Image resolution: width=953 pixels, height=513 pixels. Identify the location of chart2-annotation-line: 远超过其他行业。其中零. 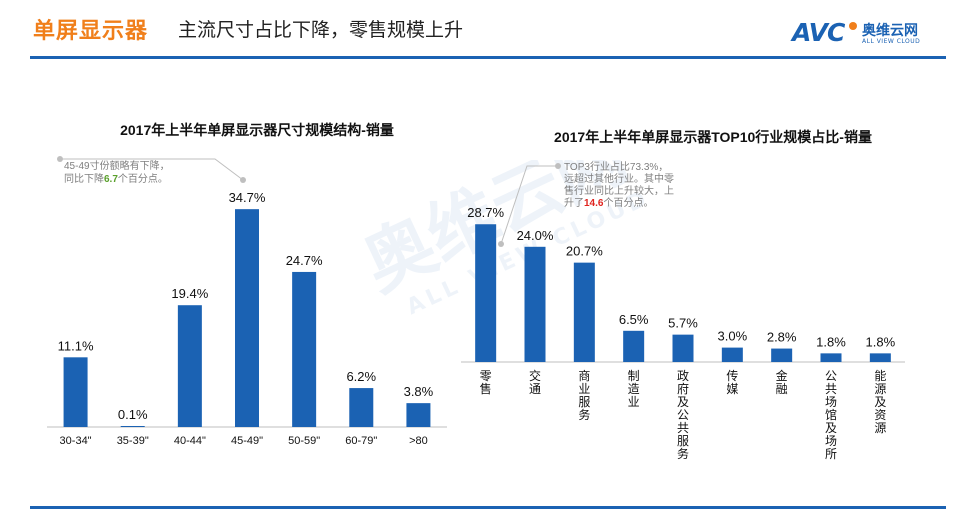
(619, 178).